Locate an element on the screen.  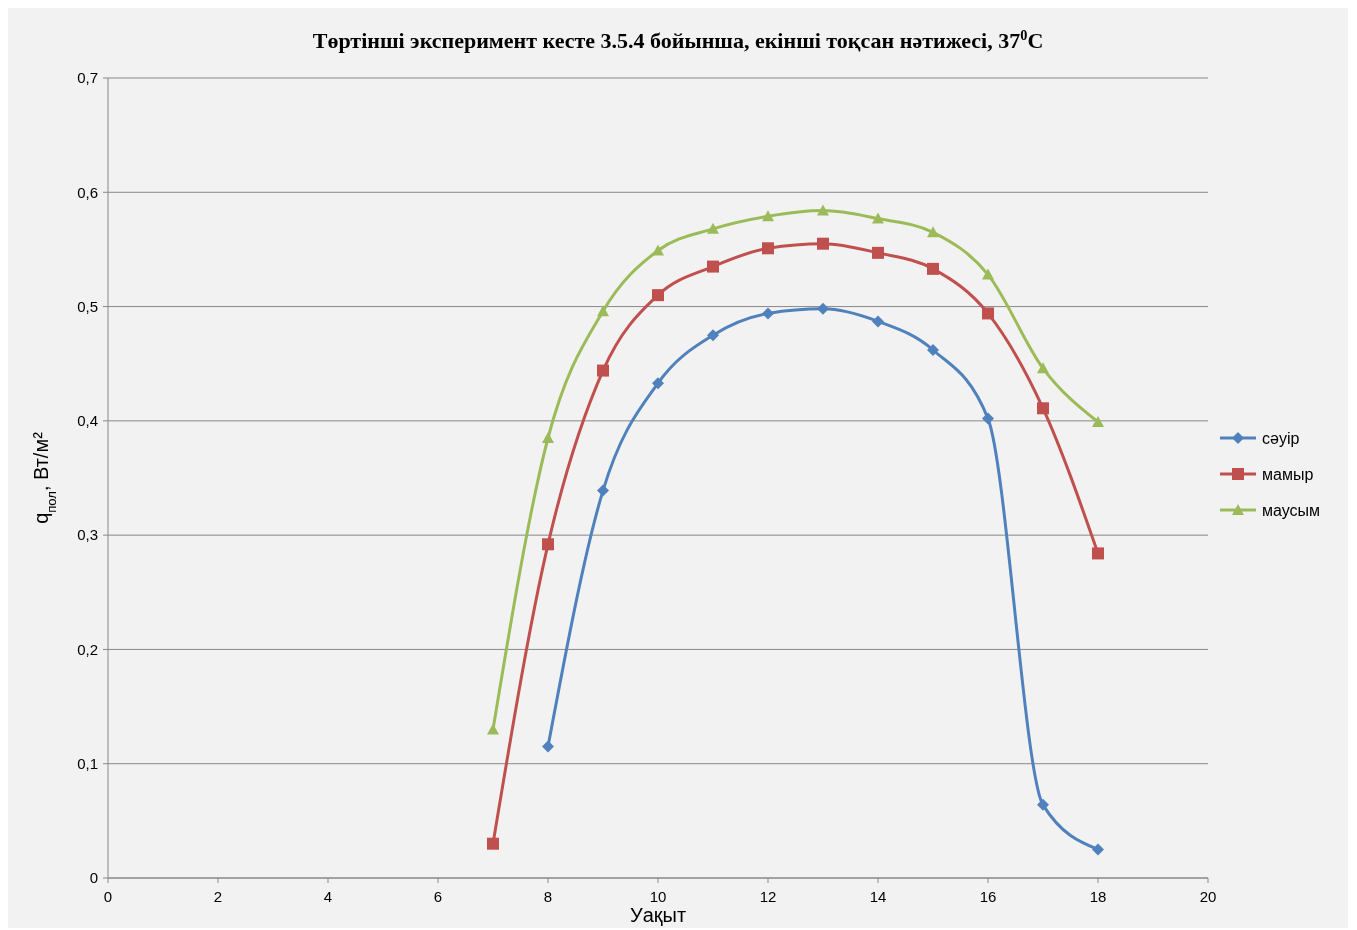
legend-label: маусым is located at coordinates (1291, 510).